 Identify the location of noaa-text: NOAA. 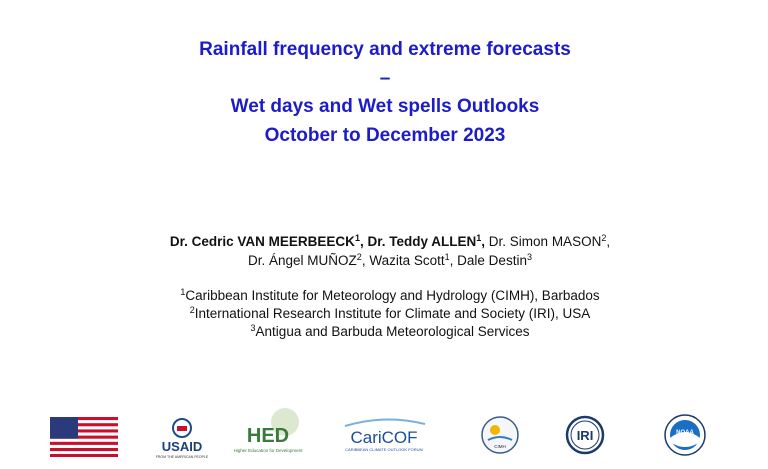
(685, 433).